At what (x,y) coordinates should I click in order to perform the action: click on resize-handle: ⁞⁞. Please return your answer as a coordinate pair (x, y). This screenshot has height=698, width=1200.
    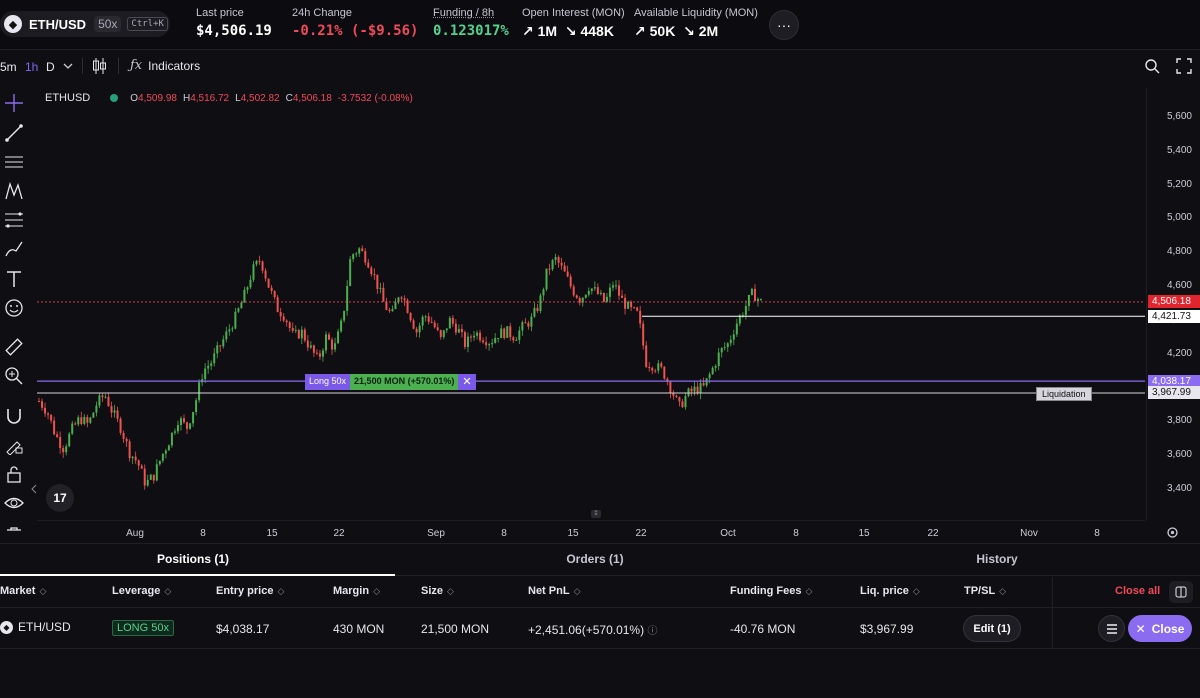
    Looking at the image, I should click on (596, 514).